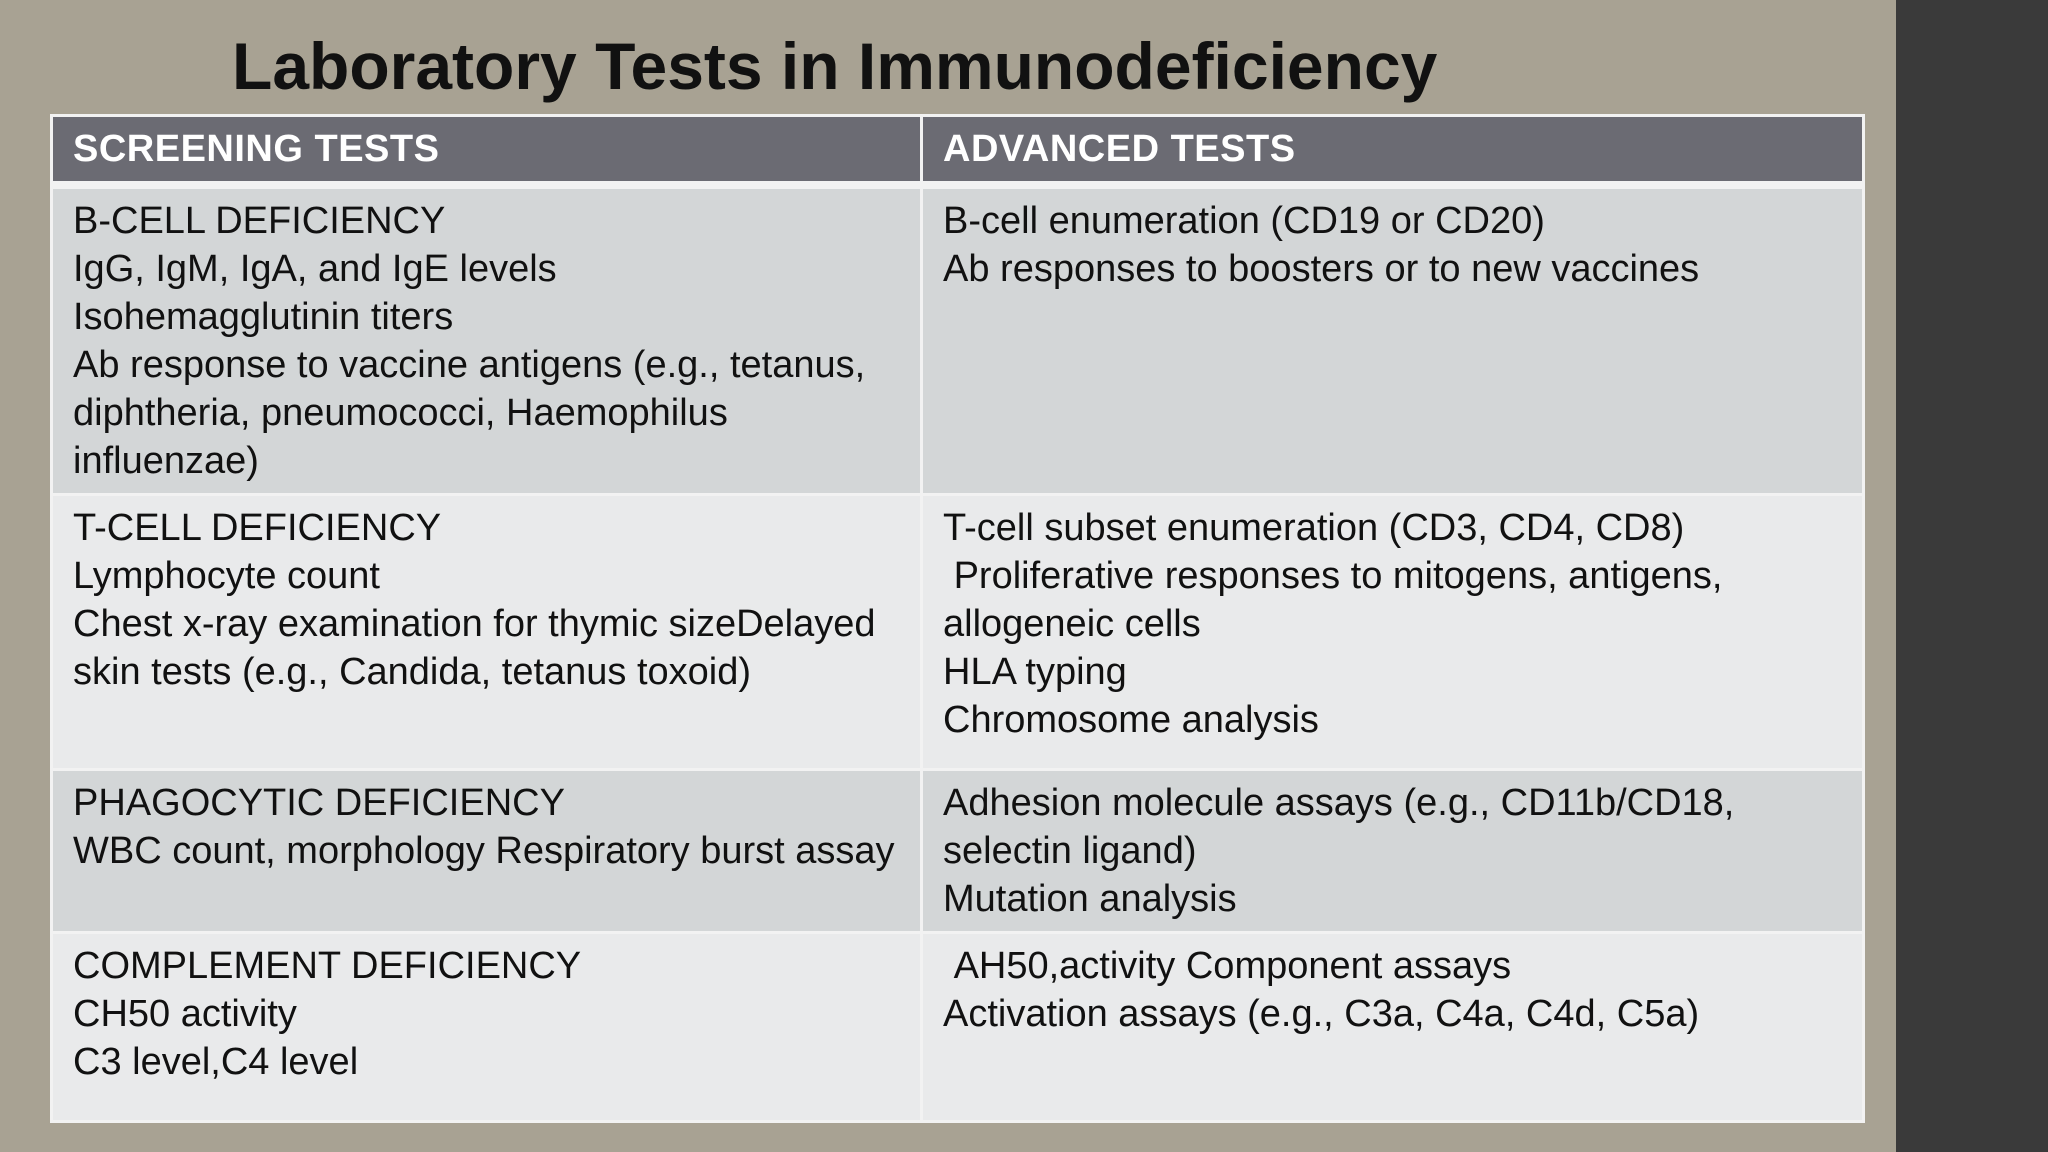 The image size is (2048, 1152). Describe the element at coordinates (835, 66) in the screenshot. I see `slide-title: Laboratory Tests in Immunodeficiency` at that location.